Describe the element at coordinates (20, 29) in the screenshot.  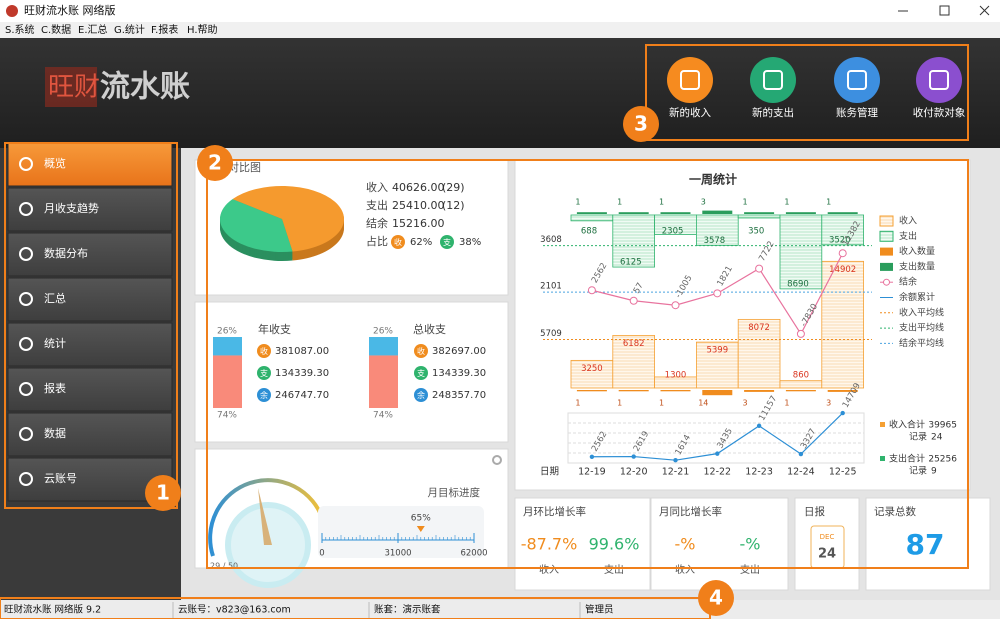
I see `menu-item: S.系统` at that location.